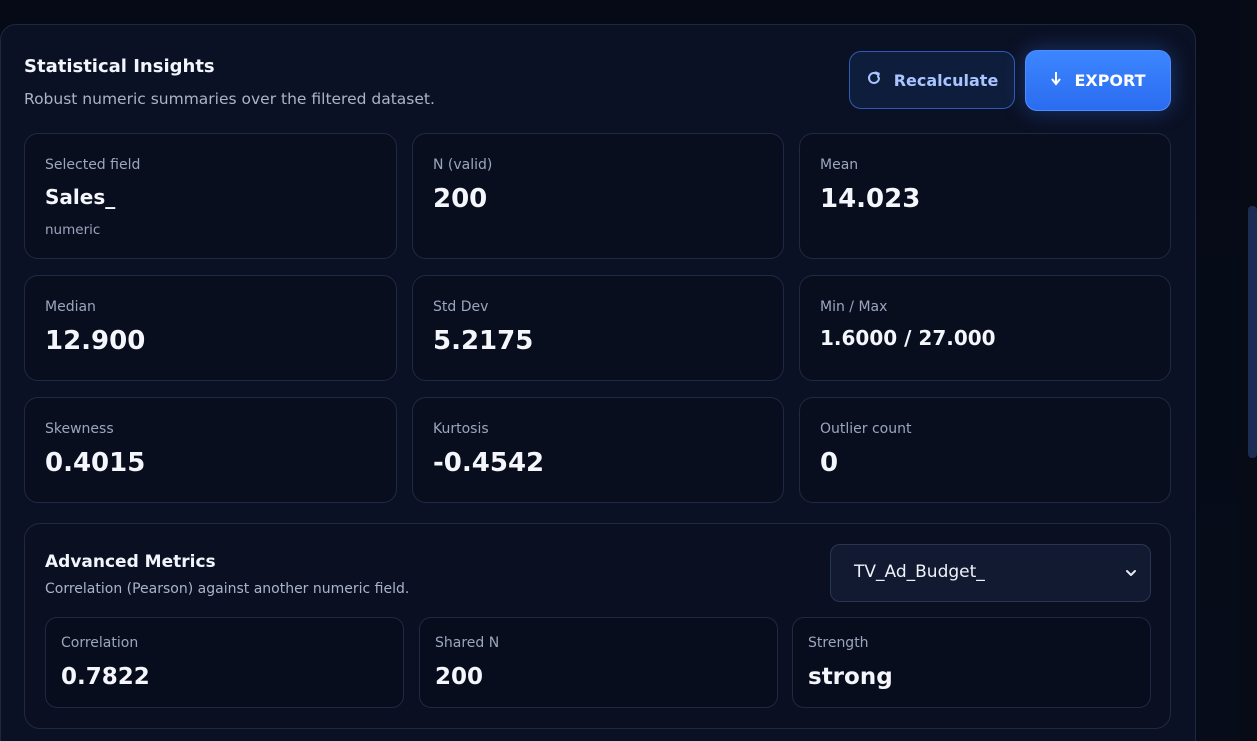 Image resolution: width=1257 pixels, height=741 pixels. I want to click on median-label: Median, so click(70, 307).